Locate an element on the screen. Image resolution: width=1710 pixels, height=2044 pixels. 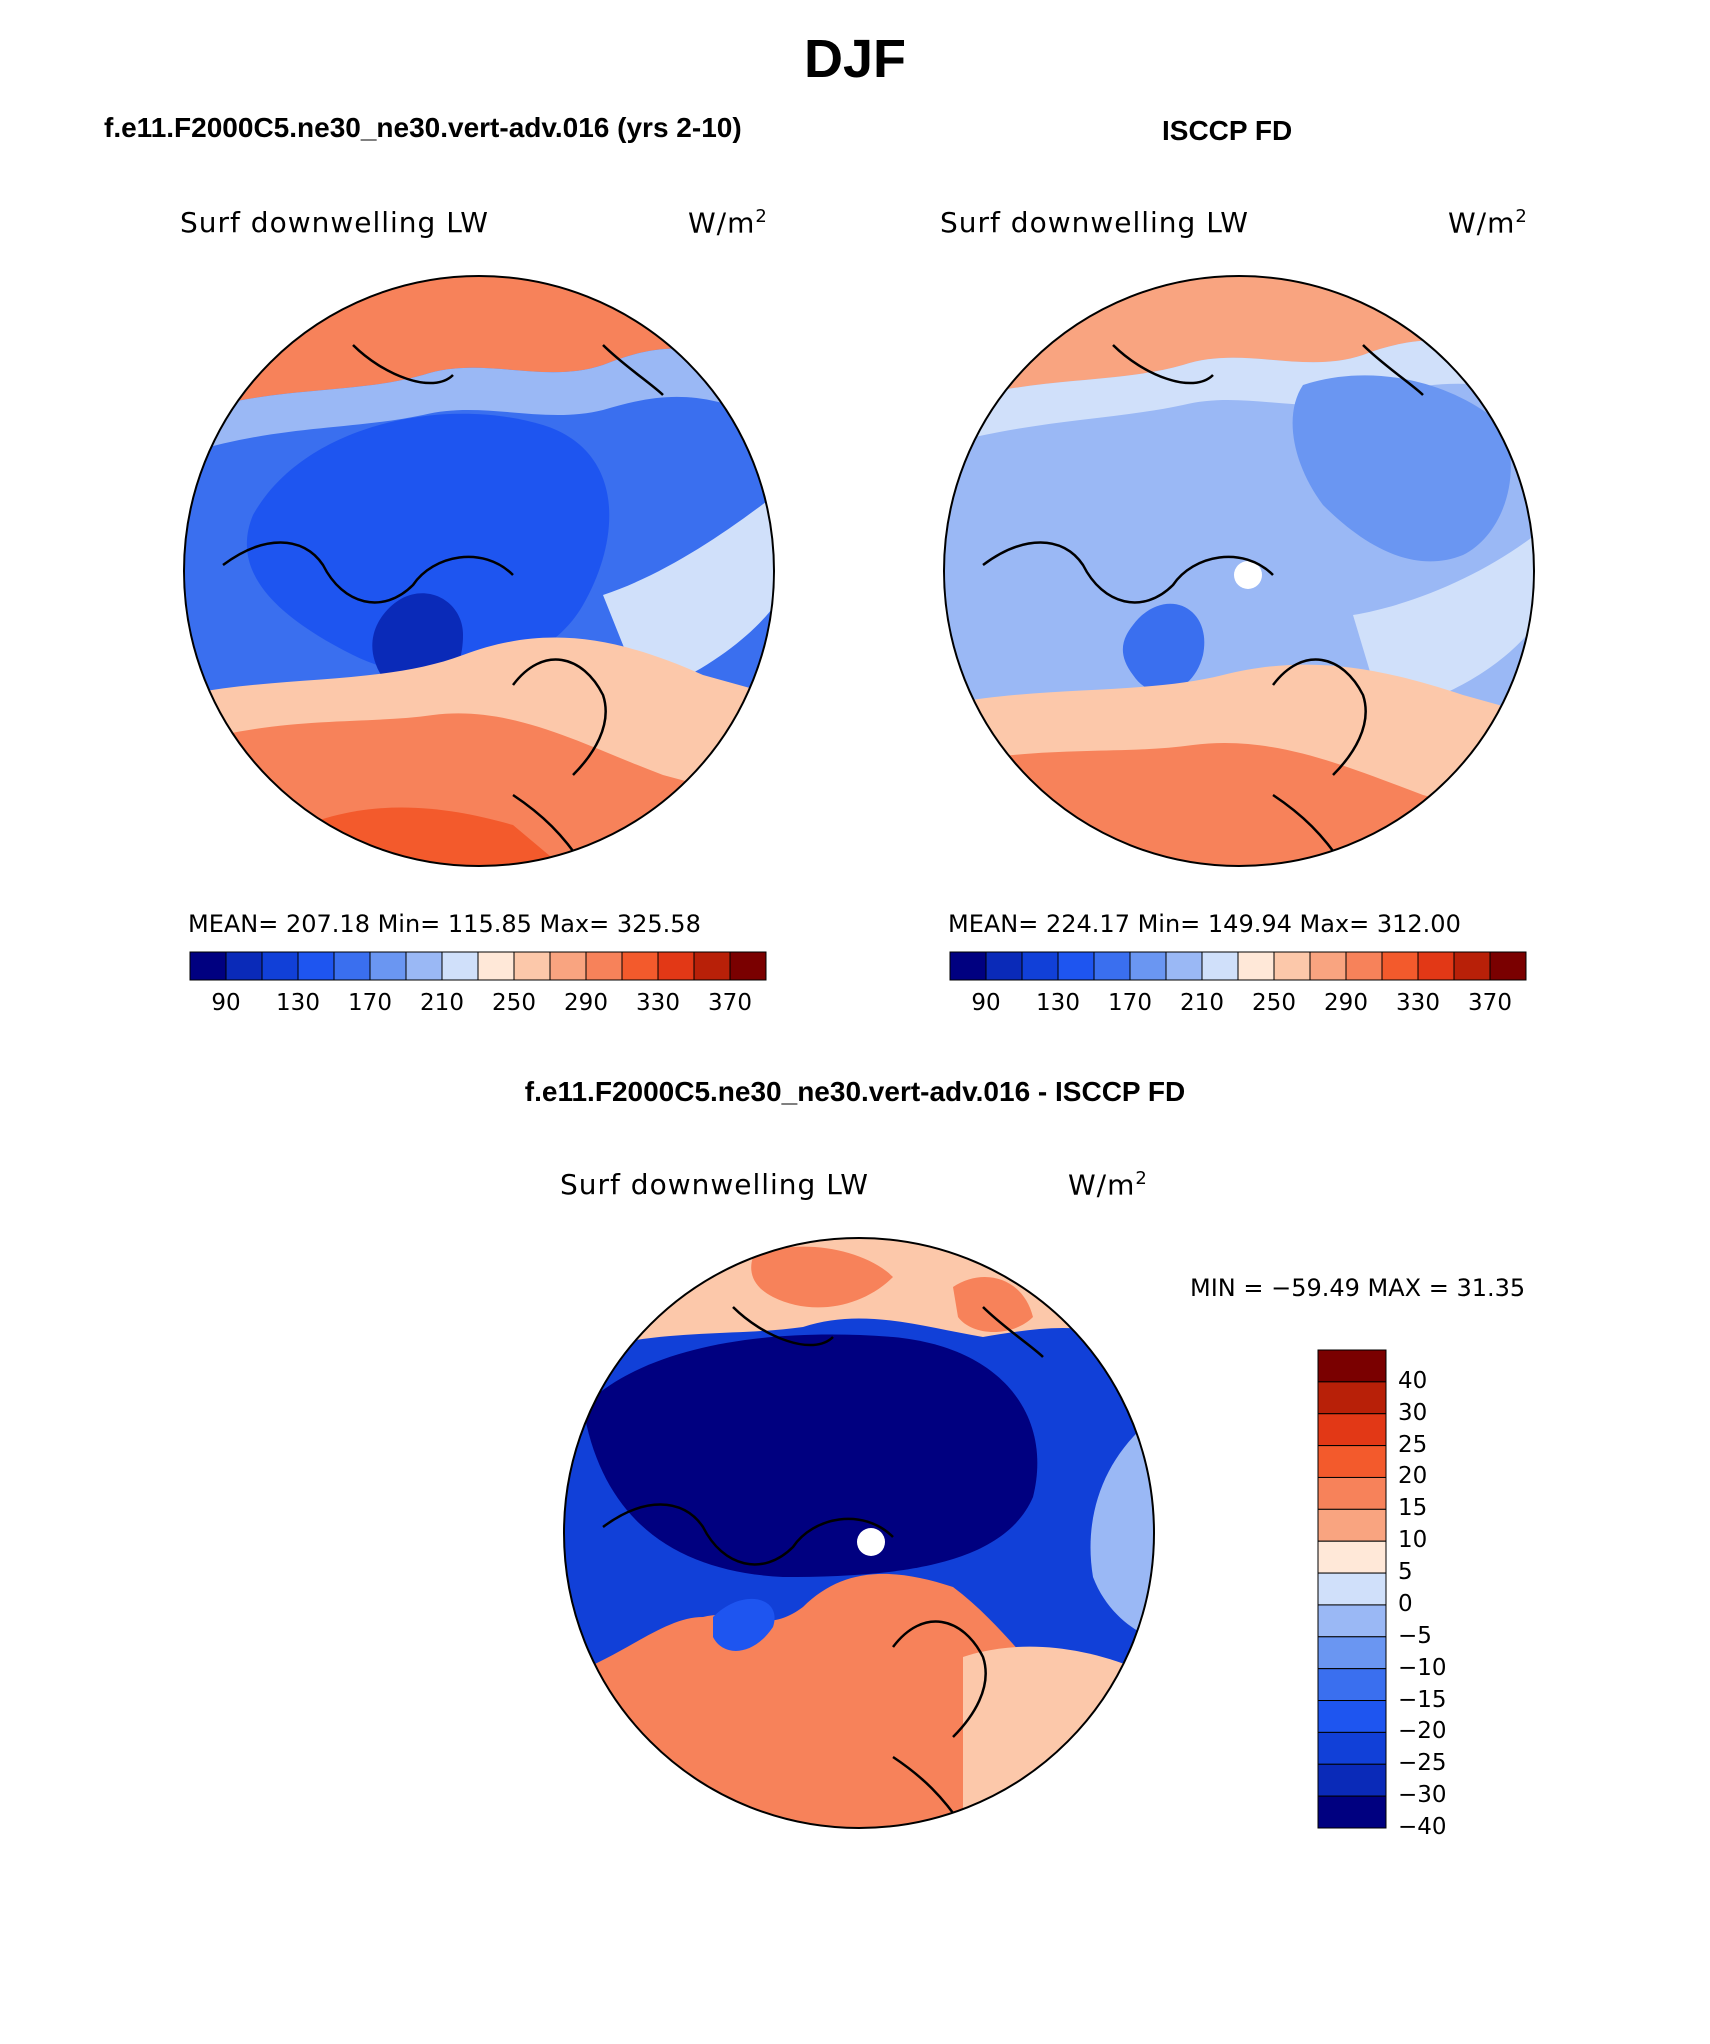
colorbar-tick-label: 290 is located at coordinates (1346, 1003).